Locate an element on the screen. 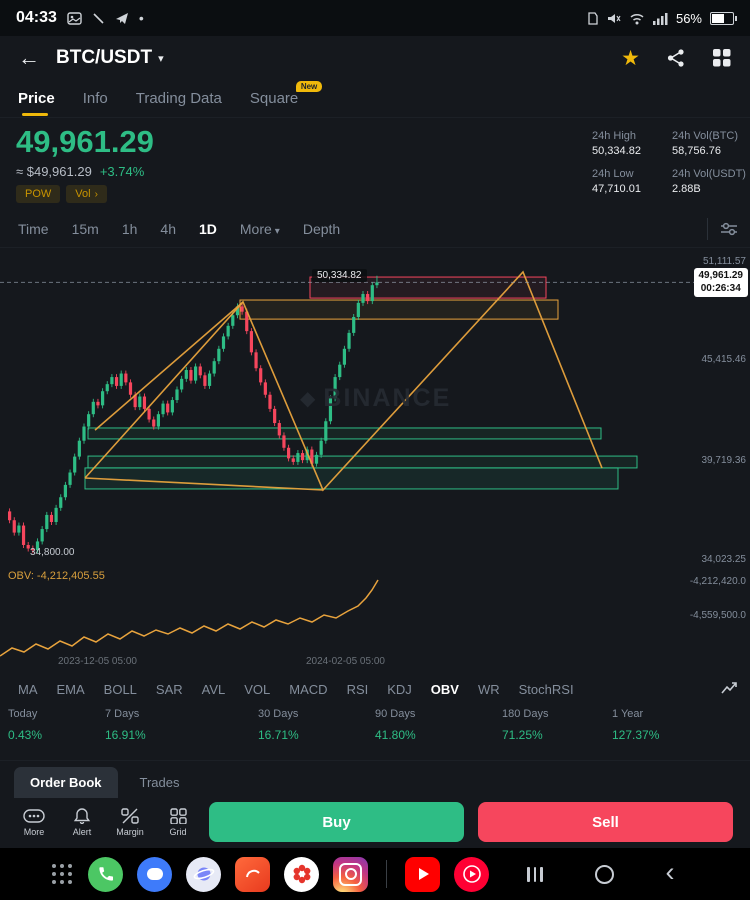 This screenshot has width=750, height=900. slash-notification-icon is located at coordinates (98, 18).